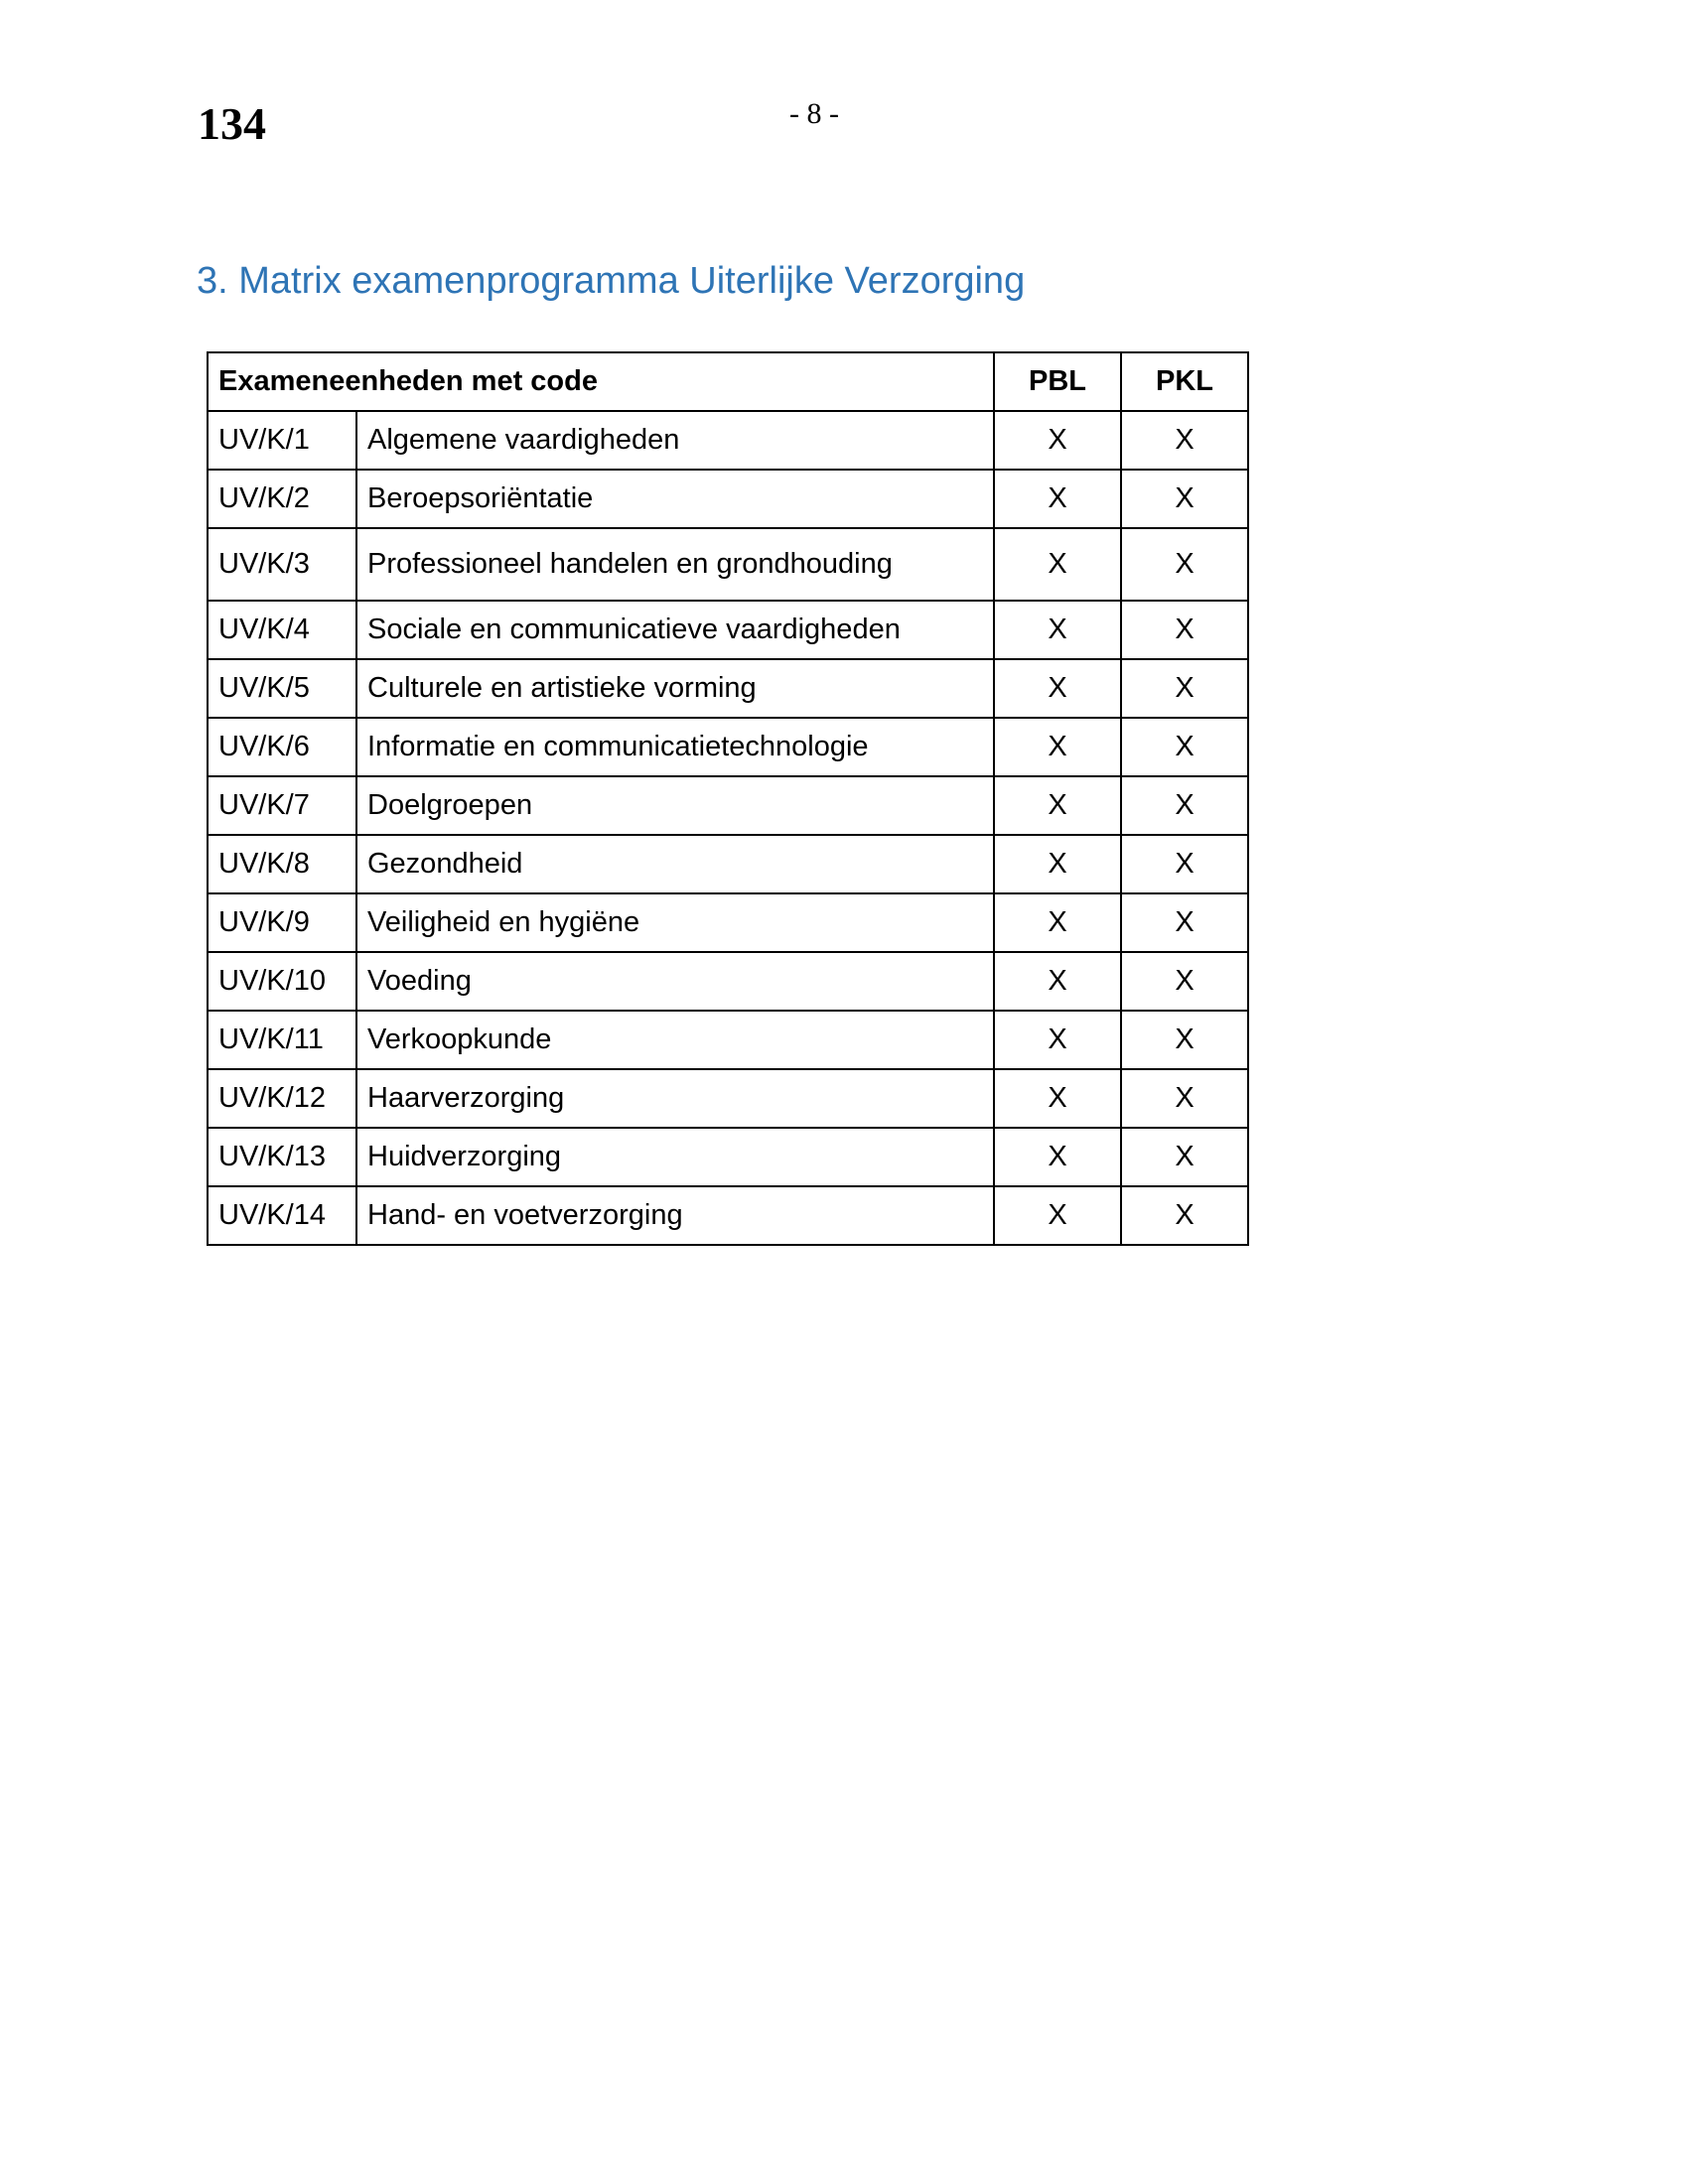 The width and height of the screenshot is (1688, 2184). I want to click on table-row: UV/K/14 Hand- en voetverzorging X X, so click(728, 1215).